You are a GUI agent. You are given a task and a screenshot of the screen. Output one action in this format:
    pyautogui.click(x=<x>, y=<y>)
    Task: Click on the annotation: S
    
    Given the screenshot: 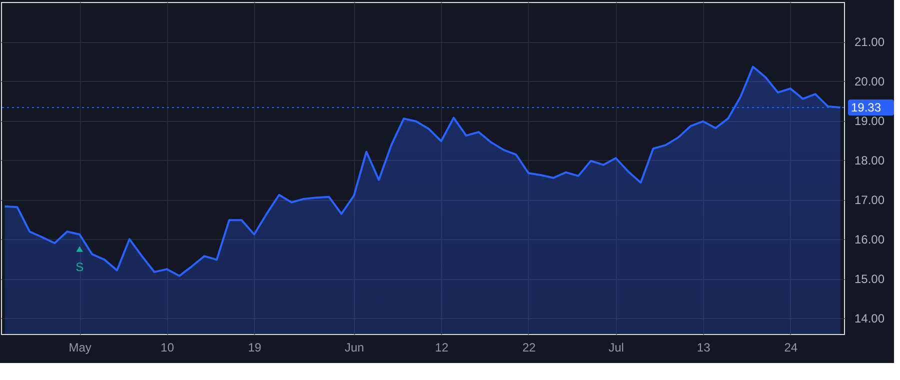 What is the action you would take?
    pyautogui.click(x=80, y=267)
    